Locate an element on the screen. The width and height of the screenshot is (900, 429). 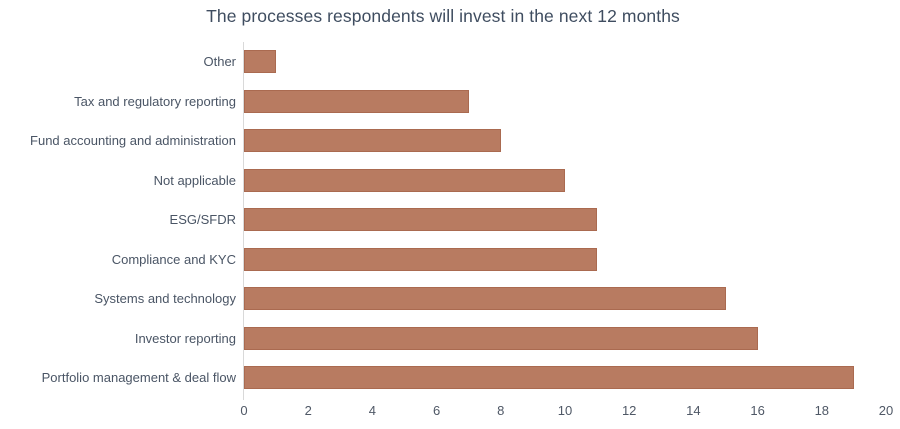
x-tick-label: 14 is located at coordinates (693, 410).